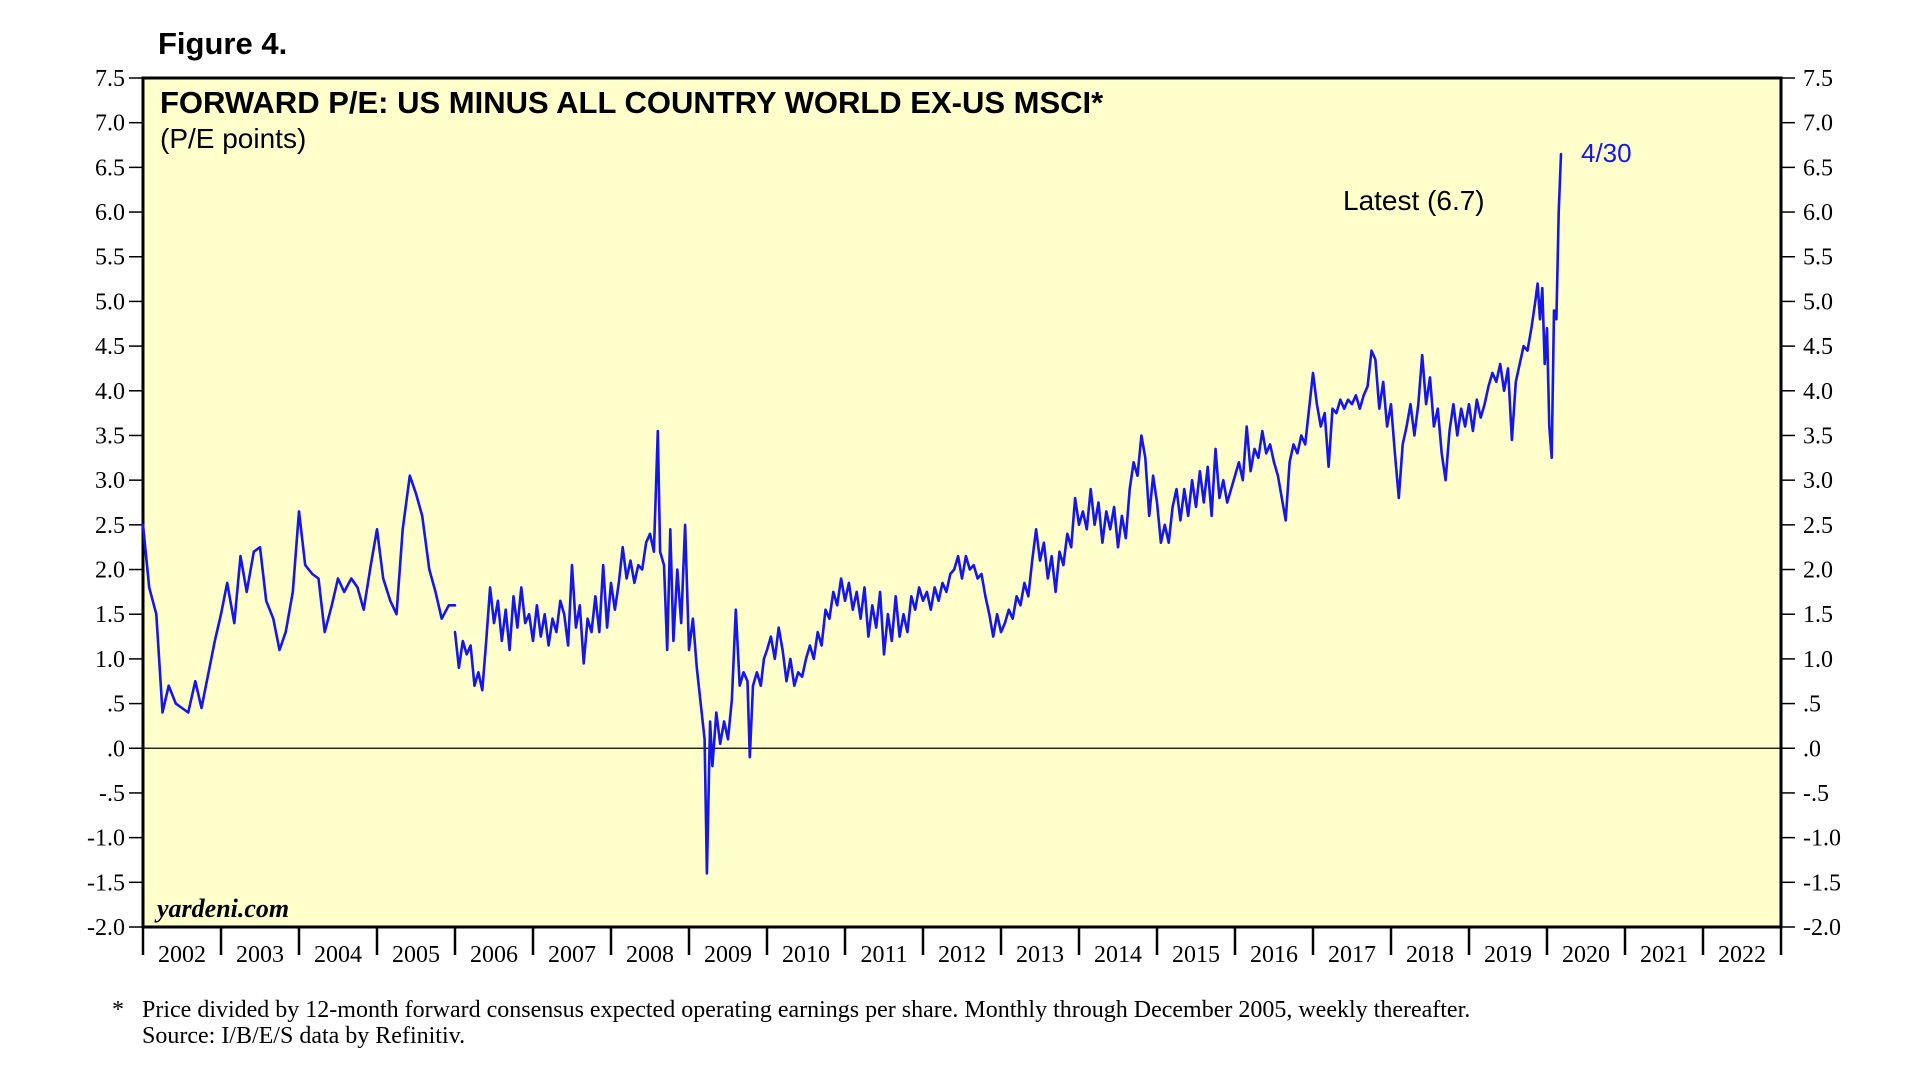 The width and height of the screenshot is (1908, 1076). Describe the element at coordinates (1818, 79) in the screenshot. I see `y-tick-label-right: 7.5` at that location.